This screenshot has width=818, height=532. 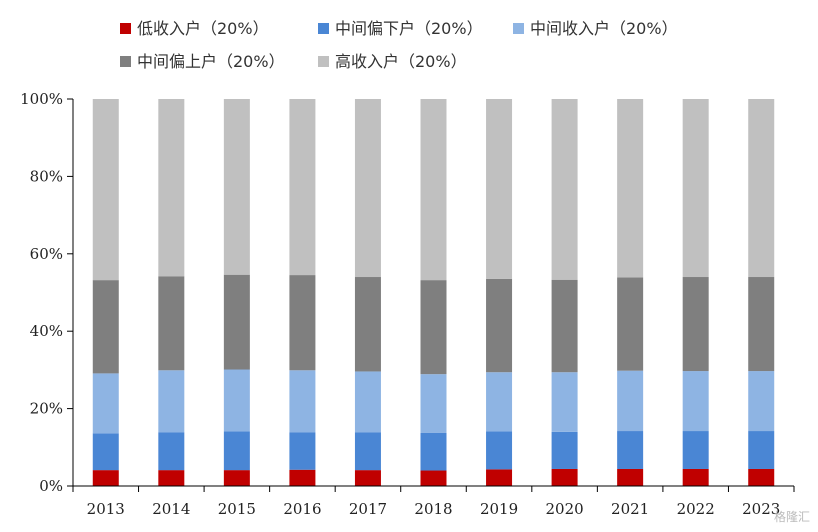 What do you see at coordinates (46, 176) in the screenshot?
I see `y-tick-label: 80%` at bounding box center [46, 176].